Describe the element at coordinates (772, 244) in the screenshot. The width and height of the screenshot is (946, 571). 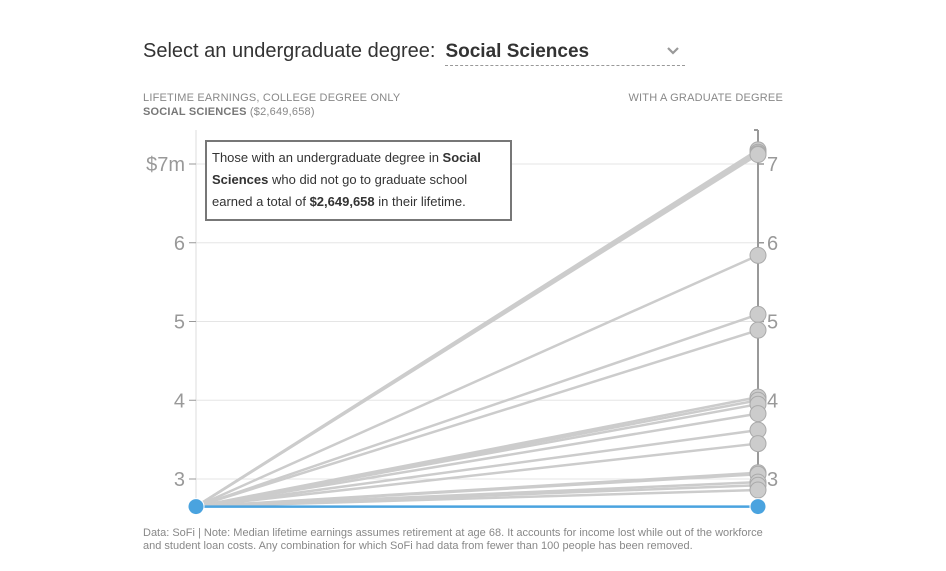
I see `right-tick-label: 6` at that location.